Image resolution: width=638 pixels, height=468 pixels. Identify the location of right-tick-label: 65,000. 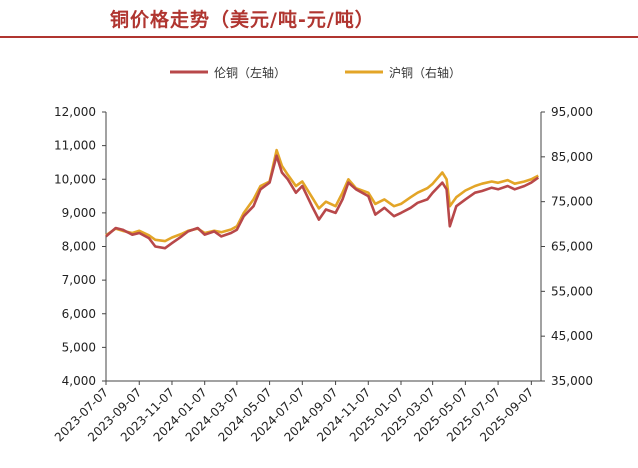
(572, 247).